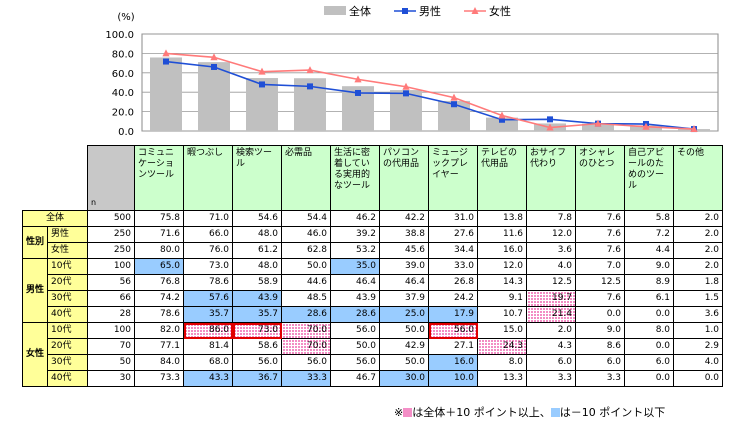  I want to click on value-cell: 7.2, so click(649, 234).